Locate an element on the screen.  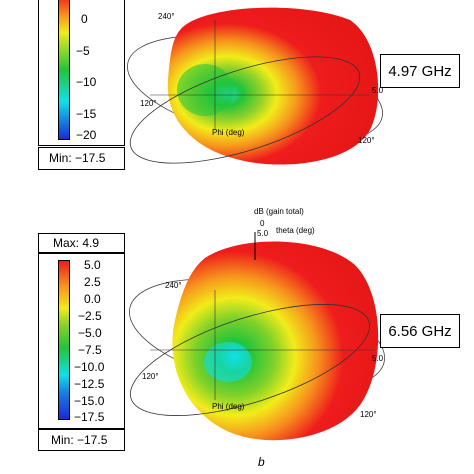
bottom-tick-4: −5.0 is located at coordinates (90, 333).